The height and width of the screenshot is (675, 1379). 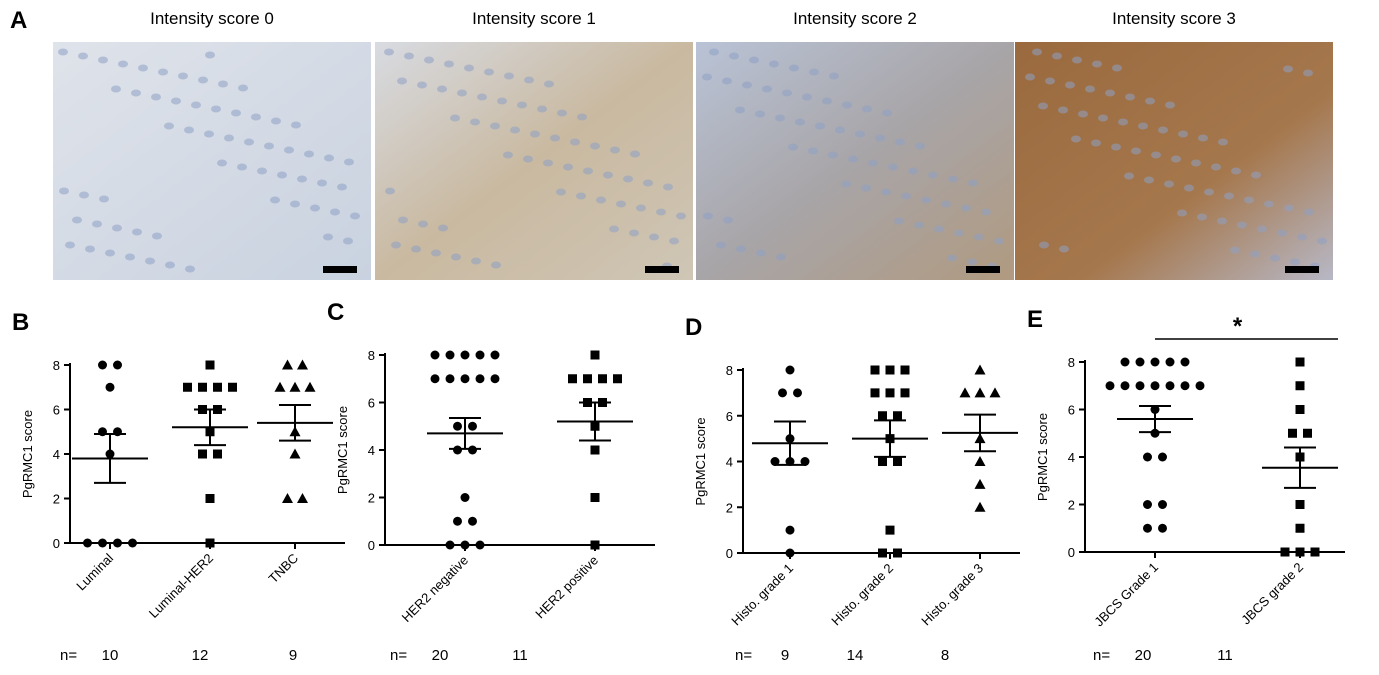 I want to click on significance-star: *, so click(x=1238, y=326).